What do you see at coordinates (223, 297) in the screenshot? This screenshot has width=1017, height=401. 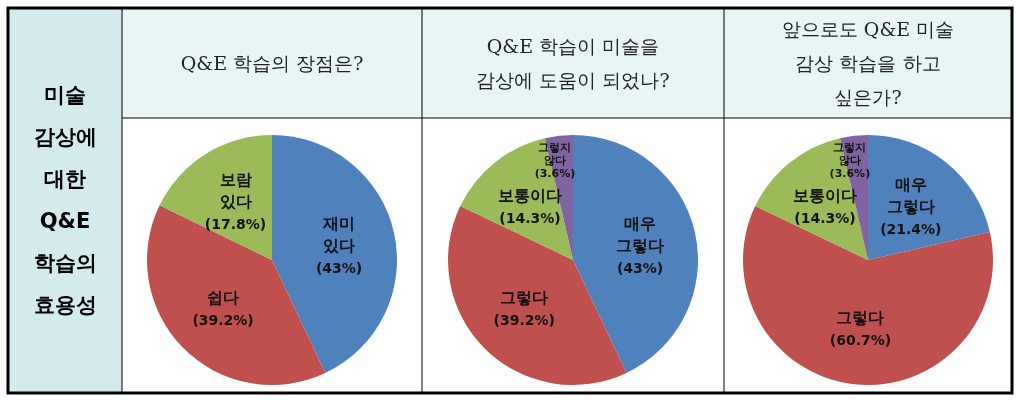 I see `slice-label: 쉽다` at bounding box center [223, 297].